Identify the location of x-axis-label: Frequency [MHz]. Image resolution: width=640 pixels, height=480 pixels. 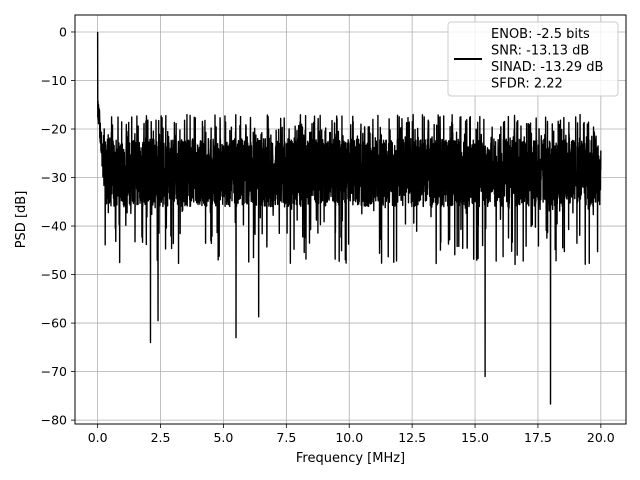
(350, 458).